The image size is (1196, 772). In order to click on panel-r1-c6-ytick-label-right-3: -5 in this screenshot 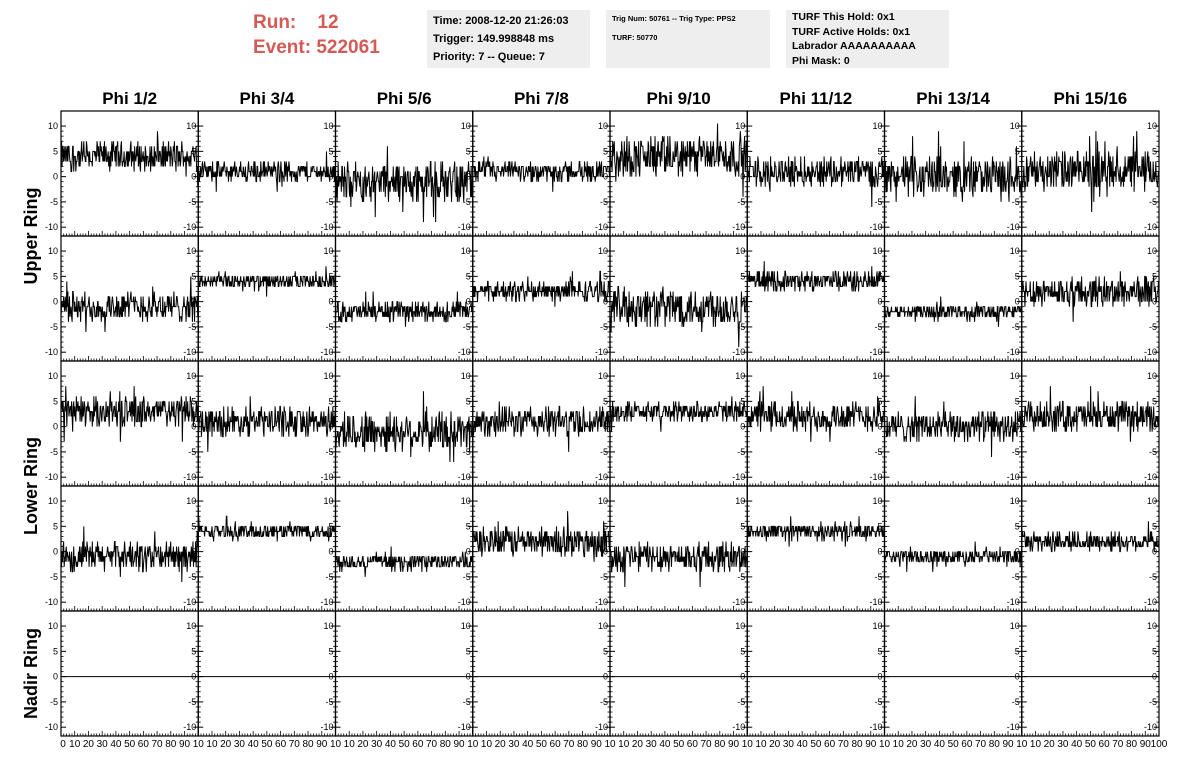, I will do `click(878, 202)`.